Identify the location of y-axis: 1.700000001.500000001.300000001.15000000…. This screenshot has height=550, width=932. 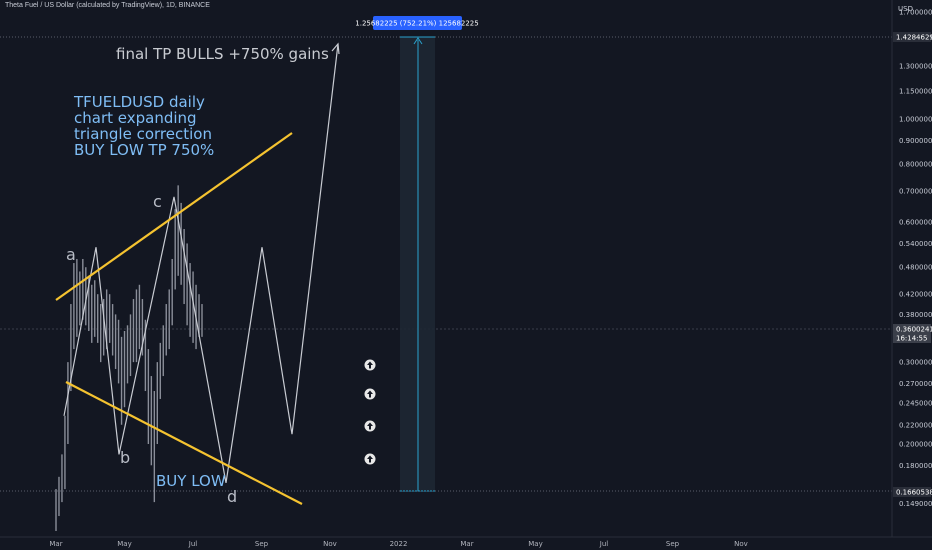
(911, 268).